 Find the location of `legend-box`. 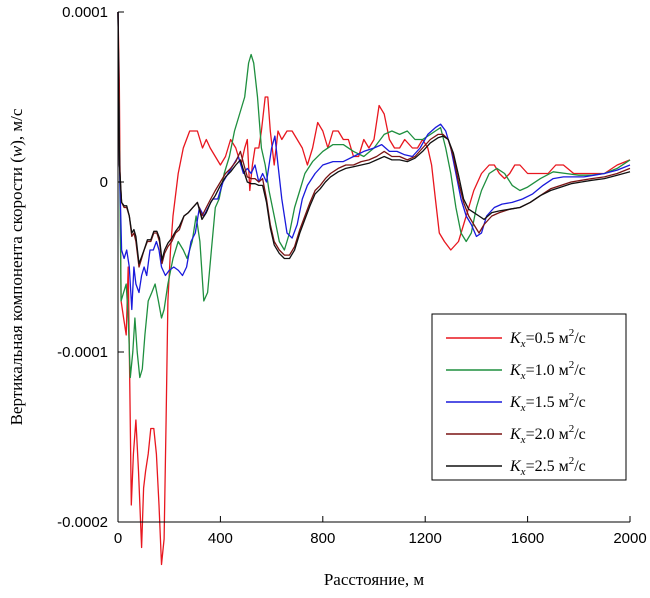

legend-box is located at coordinates (529, 397).